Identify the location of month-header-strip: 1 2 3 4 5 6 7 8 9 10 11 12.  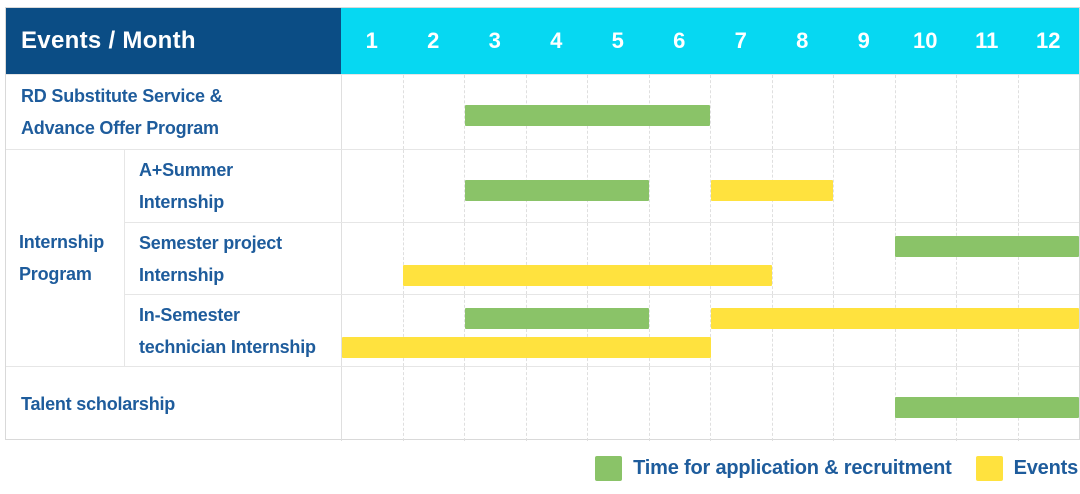
(710, 41).